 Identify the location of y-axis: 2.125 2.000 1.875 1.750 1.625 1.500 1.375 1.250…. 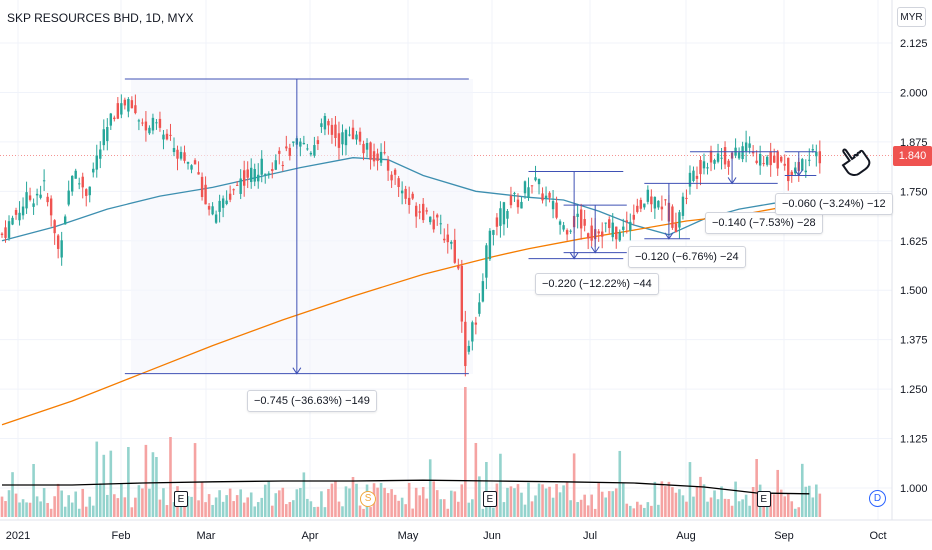
(914, 266).